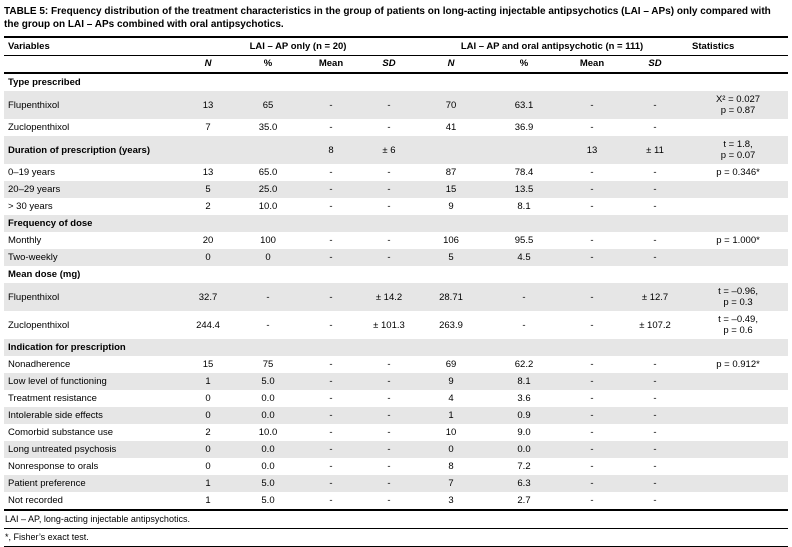 This screenshot has width=792, height=547. I want to click on statistics-line: p = 0.346*, so click(738, 173).